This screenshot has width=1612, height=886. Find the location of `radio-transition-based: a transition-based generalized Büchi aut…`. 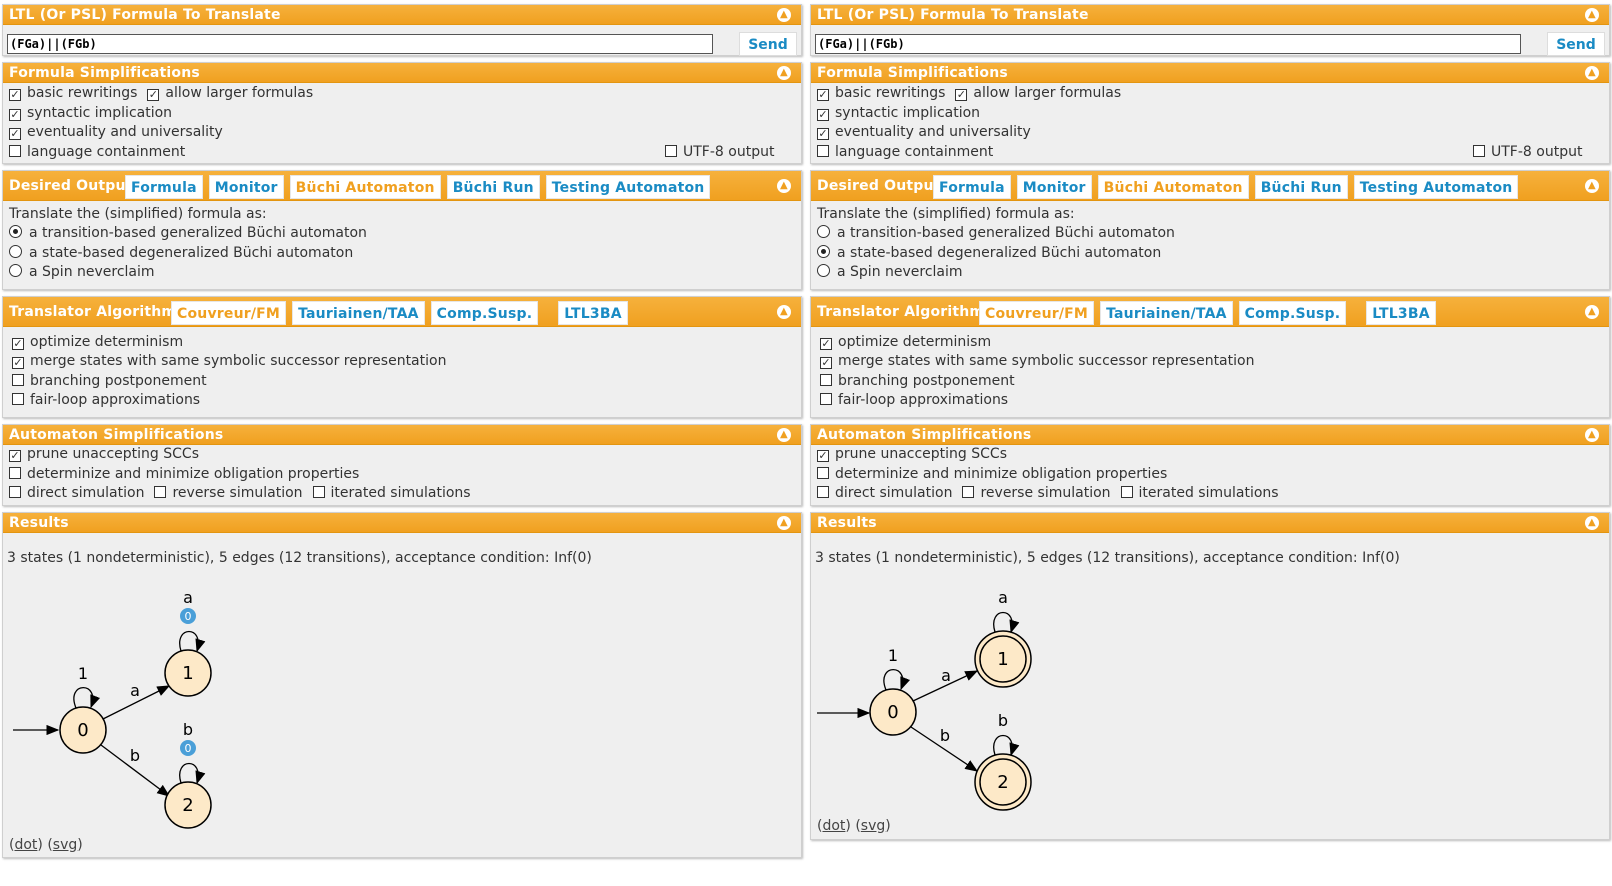

radio-transition-based: a transition-based generalized Büchi aut… is located at coordinates (188, 233).